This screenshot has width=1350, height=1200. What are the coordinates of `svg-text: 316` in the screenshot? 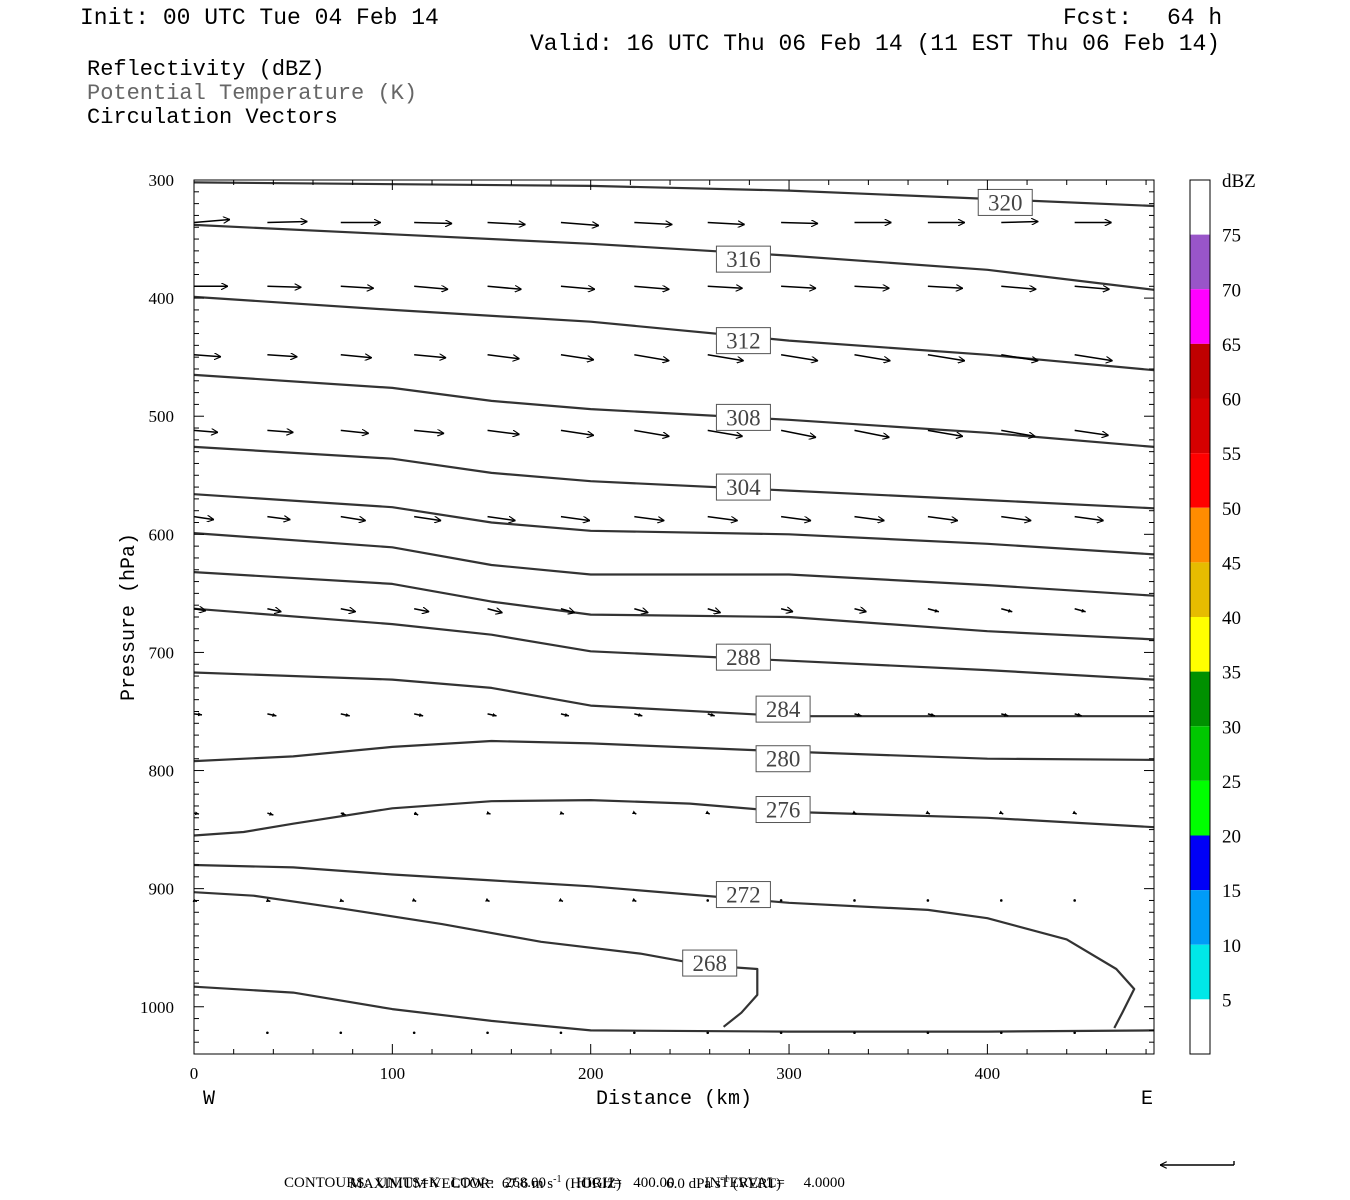 It's located at (743, 259).